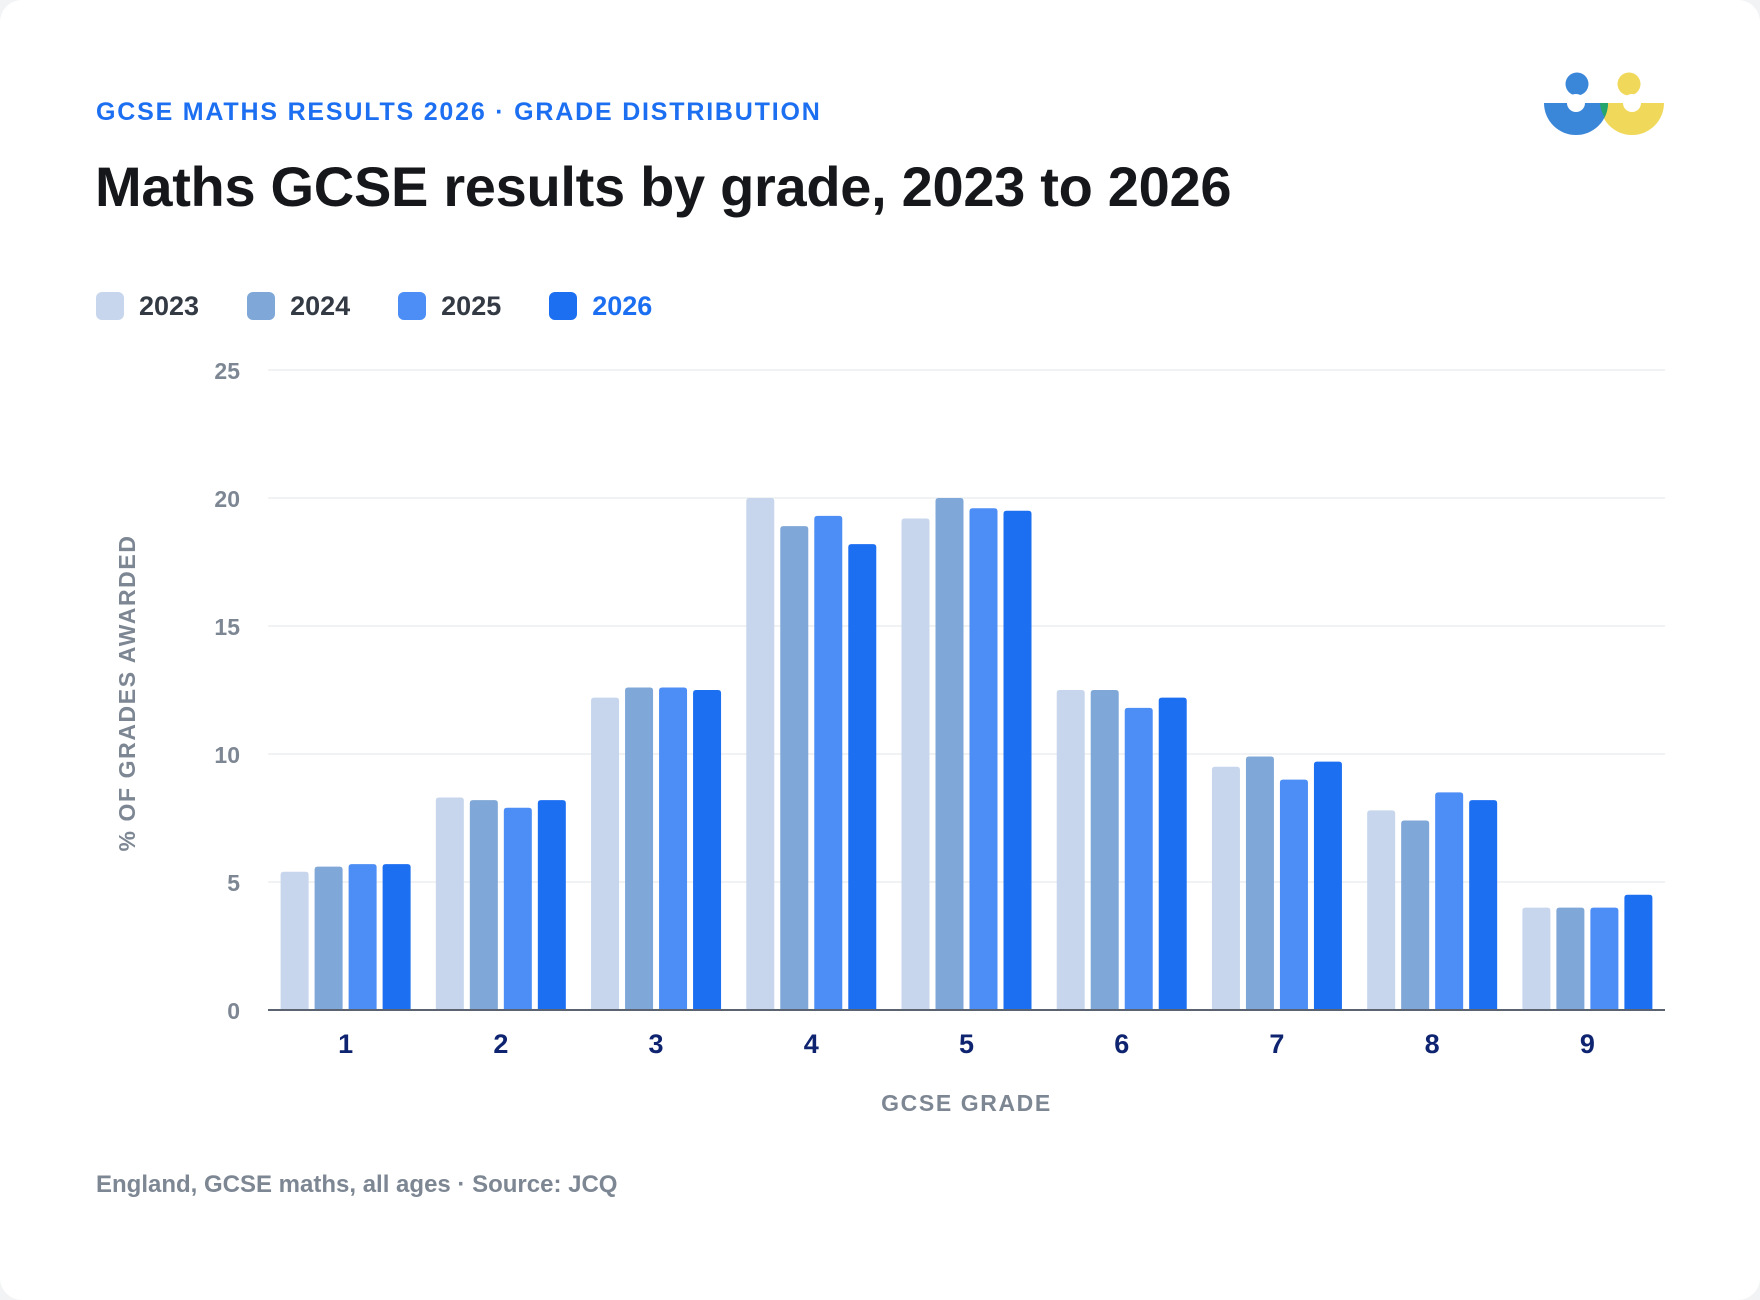 The image size is (1760, 1300). I want to click on y-tick-label: 10, so click(227, 755).